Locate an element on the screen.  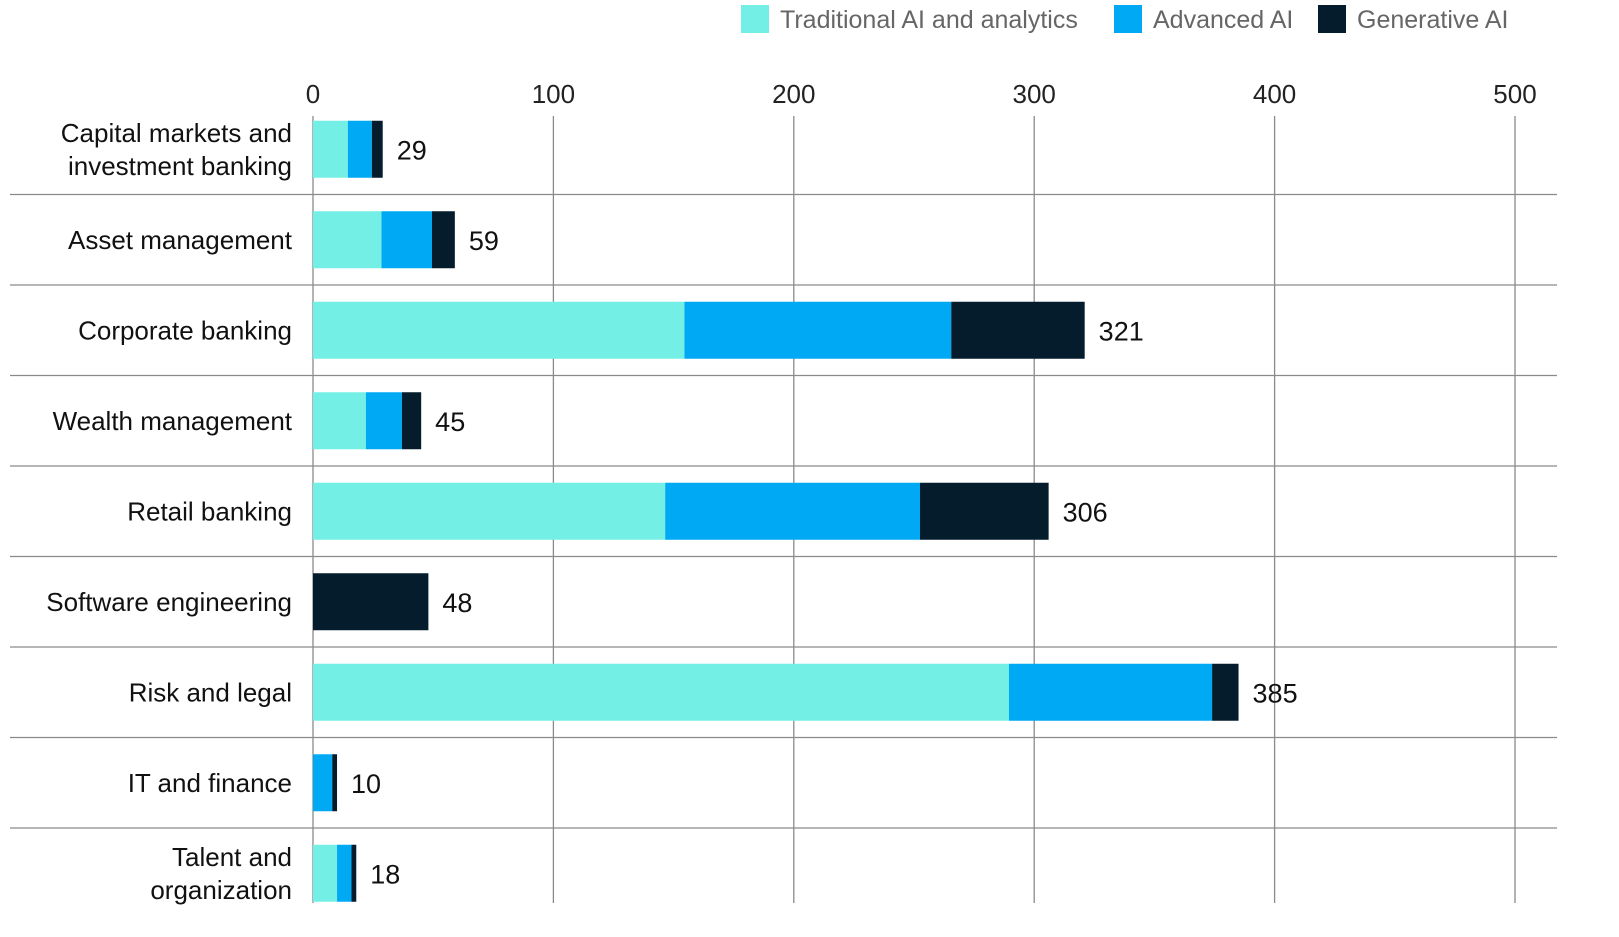
x-axis-ticks: 0 100 200 300 400 500 is located at coordinates (921, 94).